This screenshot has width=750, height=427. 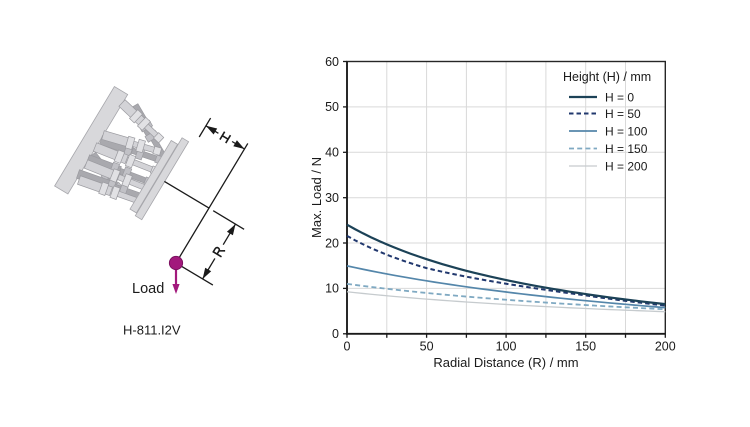 I want to click on svg-text: 30, so click(x=332, y=198).